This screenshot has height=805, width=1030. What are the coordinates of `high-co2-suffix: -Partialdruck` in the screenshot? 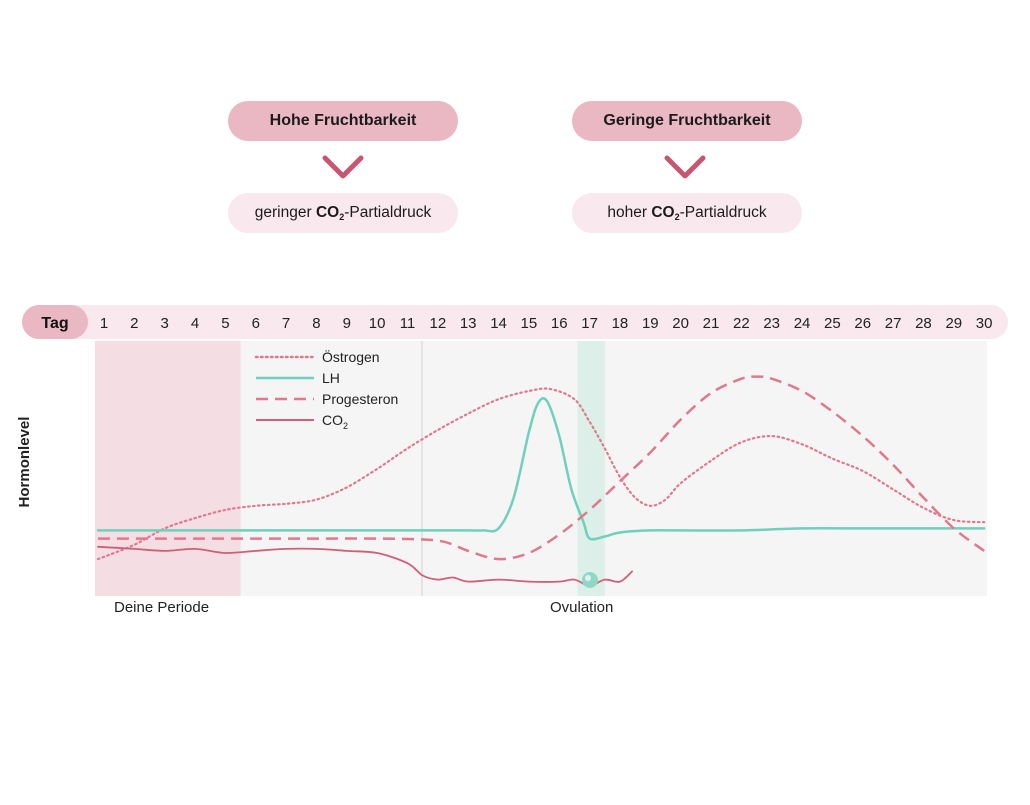 It's located at (723, 212).